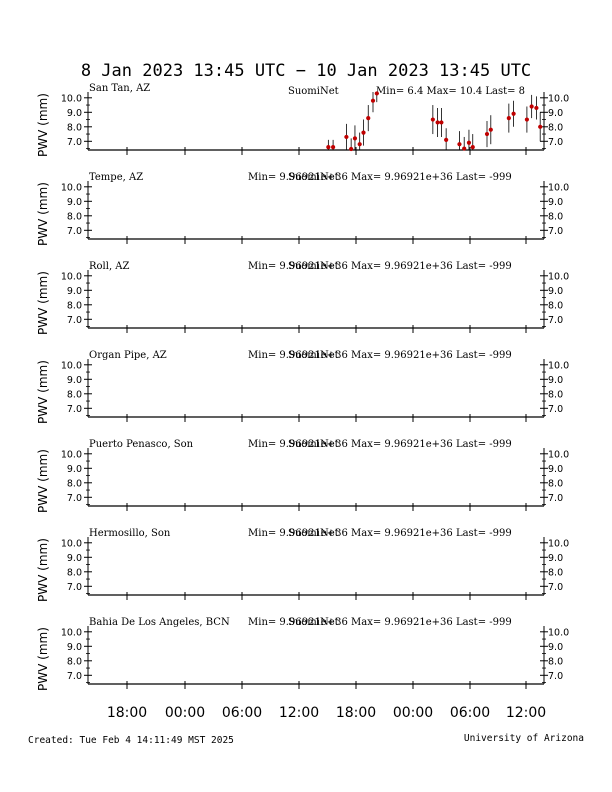 The image size is (612, 792). I want to click on stats-label: Min= 6.4 Max= 10.4 Last= 8, so click(450, 91).